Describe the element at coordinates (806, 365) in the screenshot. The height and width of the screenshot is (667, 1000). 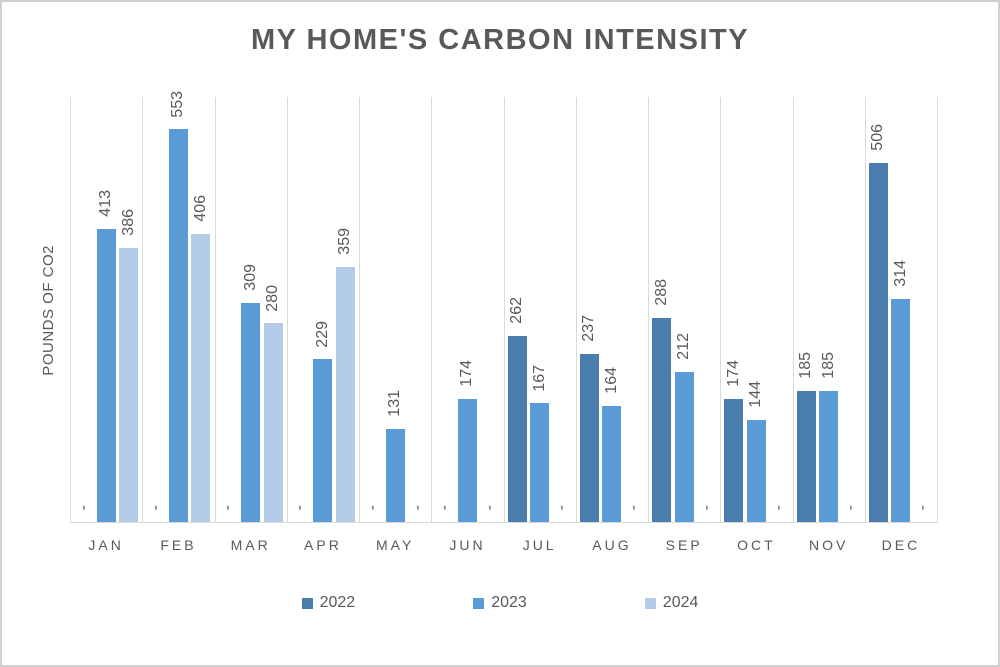
I see `data-label-2022-NOV: 185` at that location.